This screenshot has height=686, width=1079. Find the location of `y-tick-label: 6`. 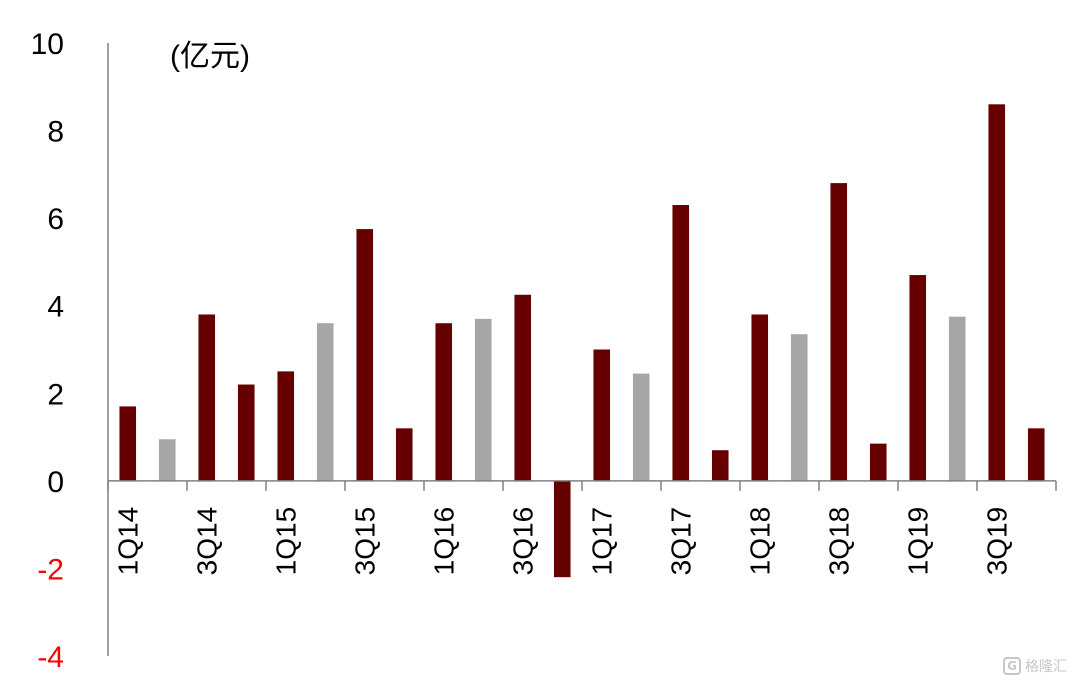

y-tick-label: 6 is located at coordinates (55, 219).